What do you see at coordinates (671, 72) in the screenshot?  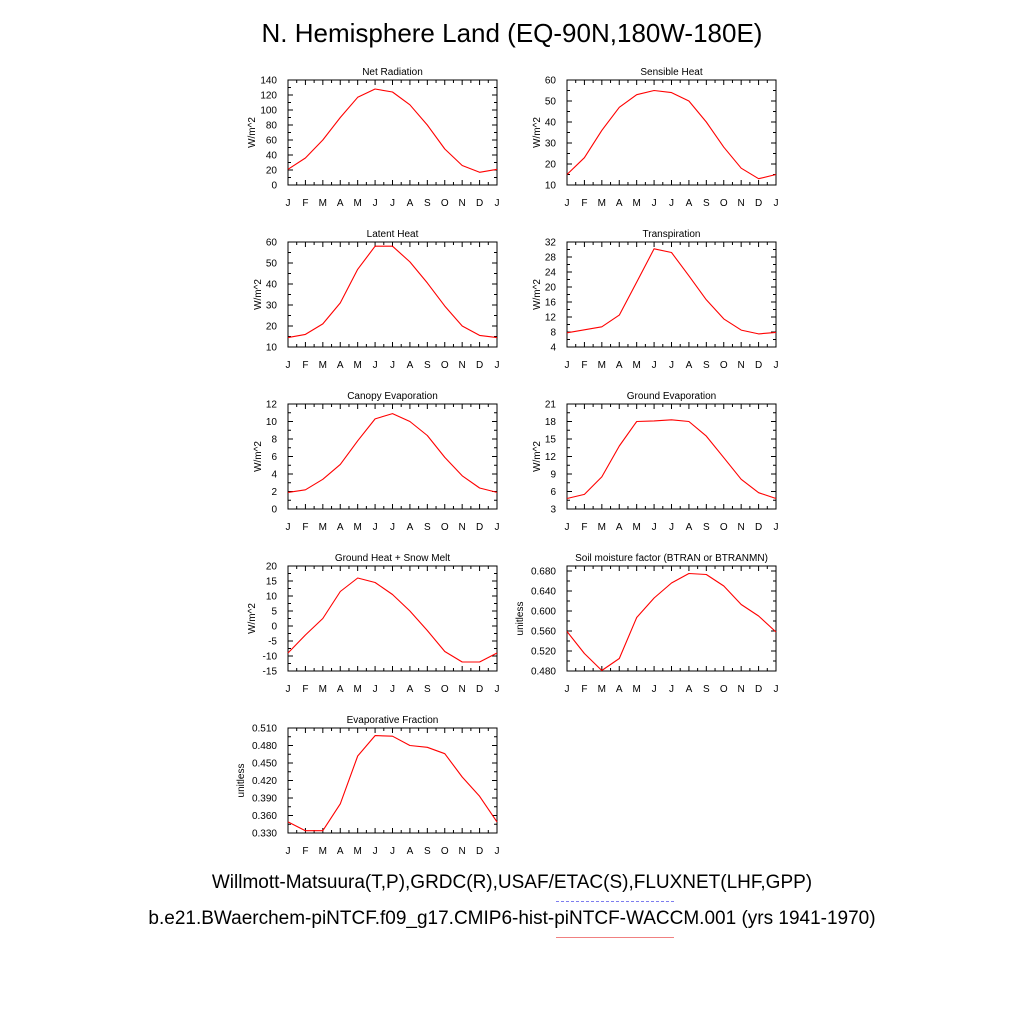 I see `chart-title: Sensible Heat` at bounding box center [671, 72].